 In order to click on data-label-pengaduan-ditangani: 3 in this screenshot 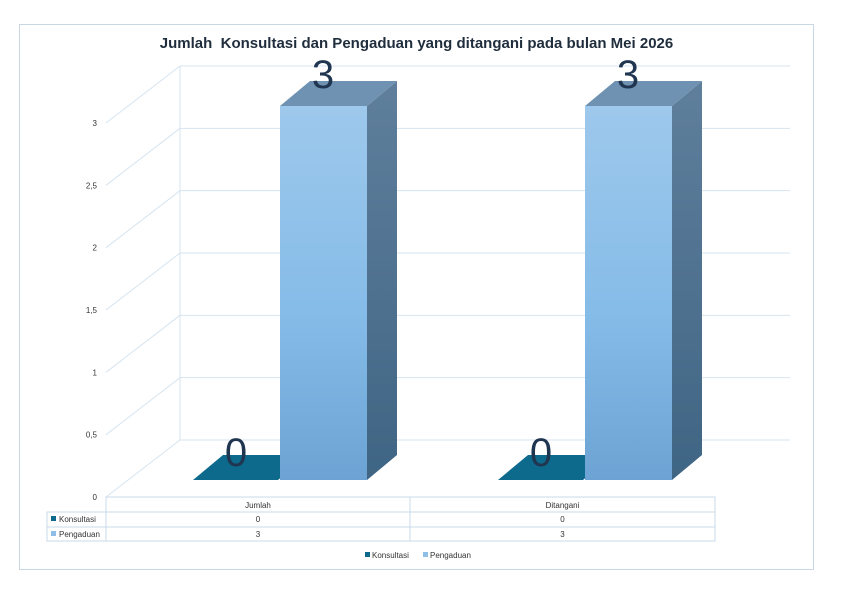, I will do `click(628, 75)`.